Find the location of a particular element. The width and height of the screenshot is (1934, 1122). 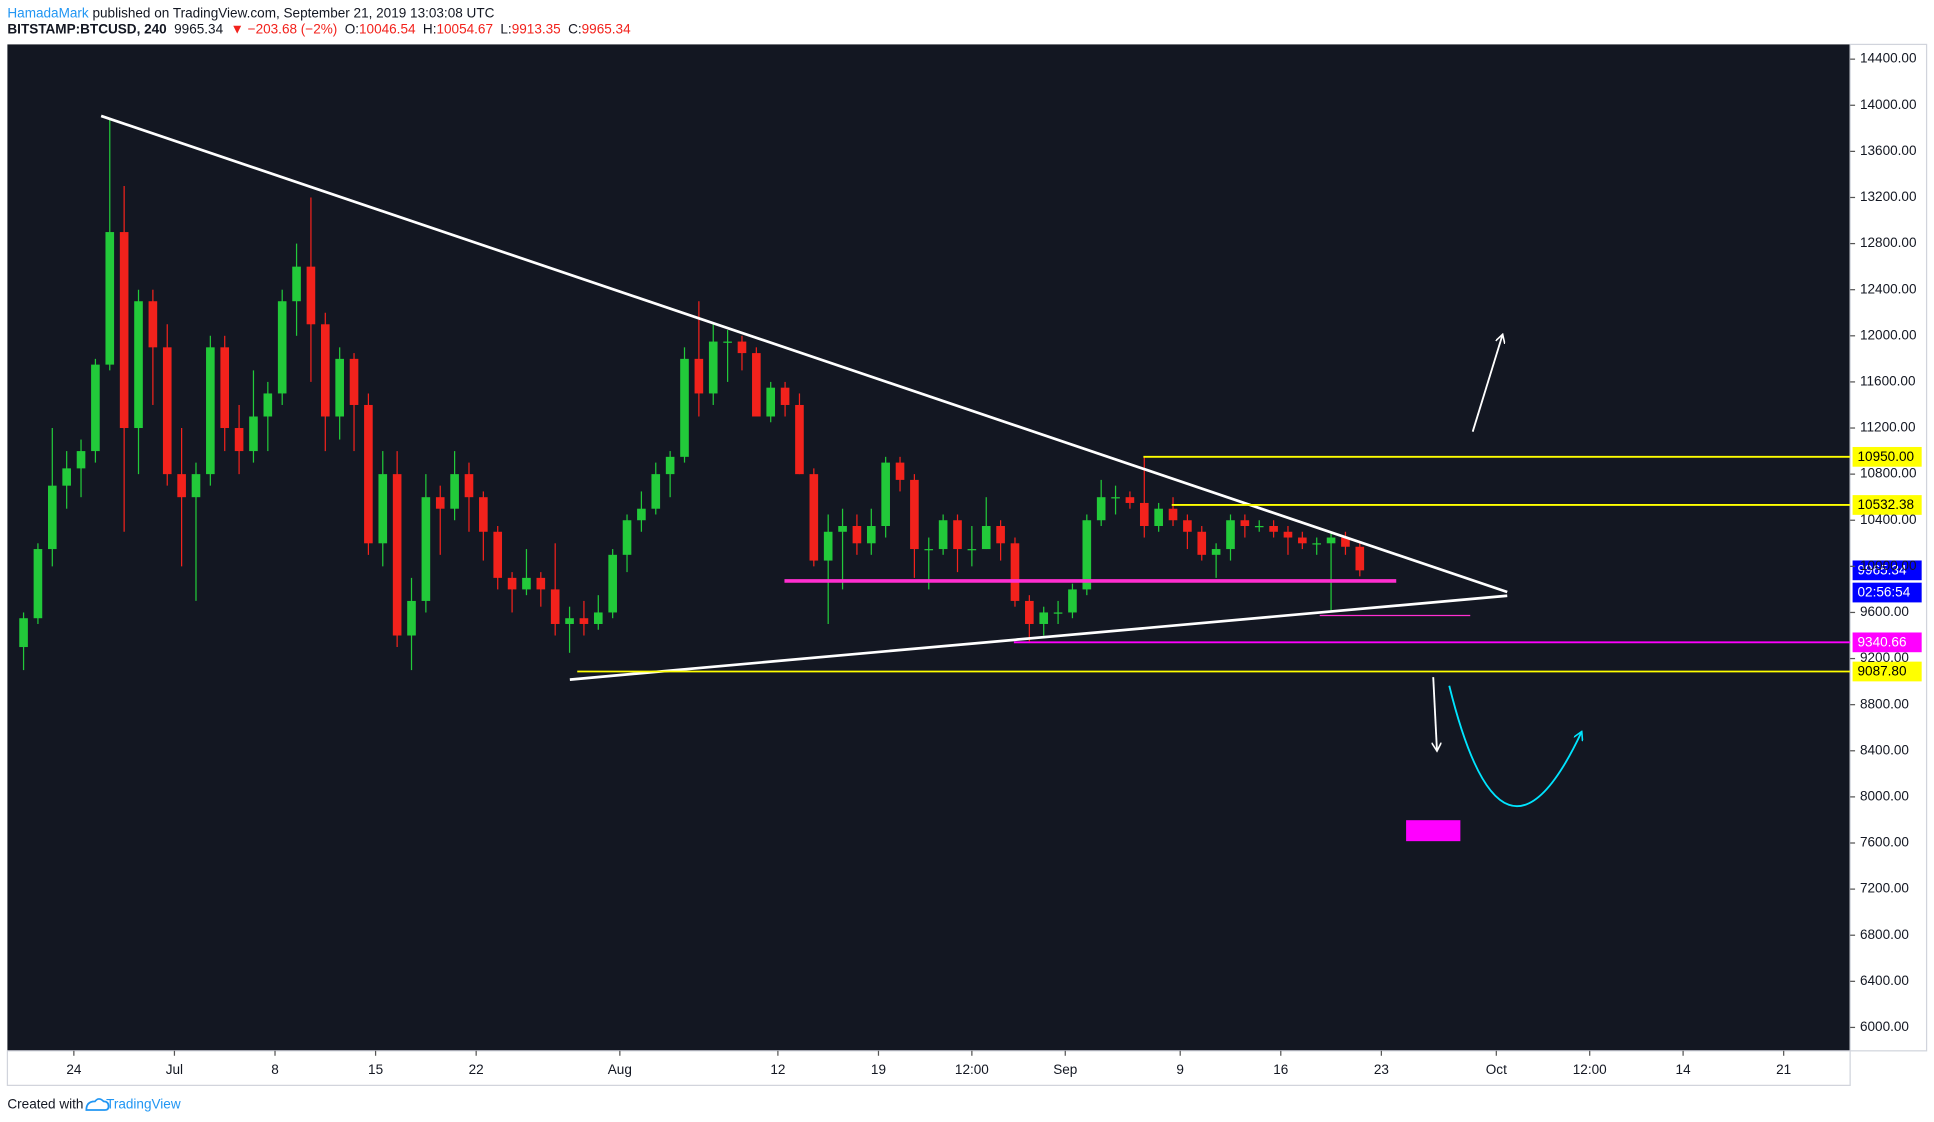

x-tick-label: Jul is located at coordinates (174, 1069).